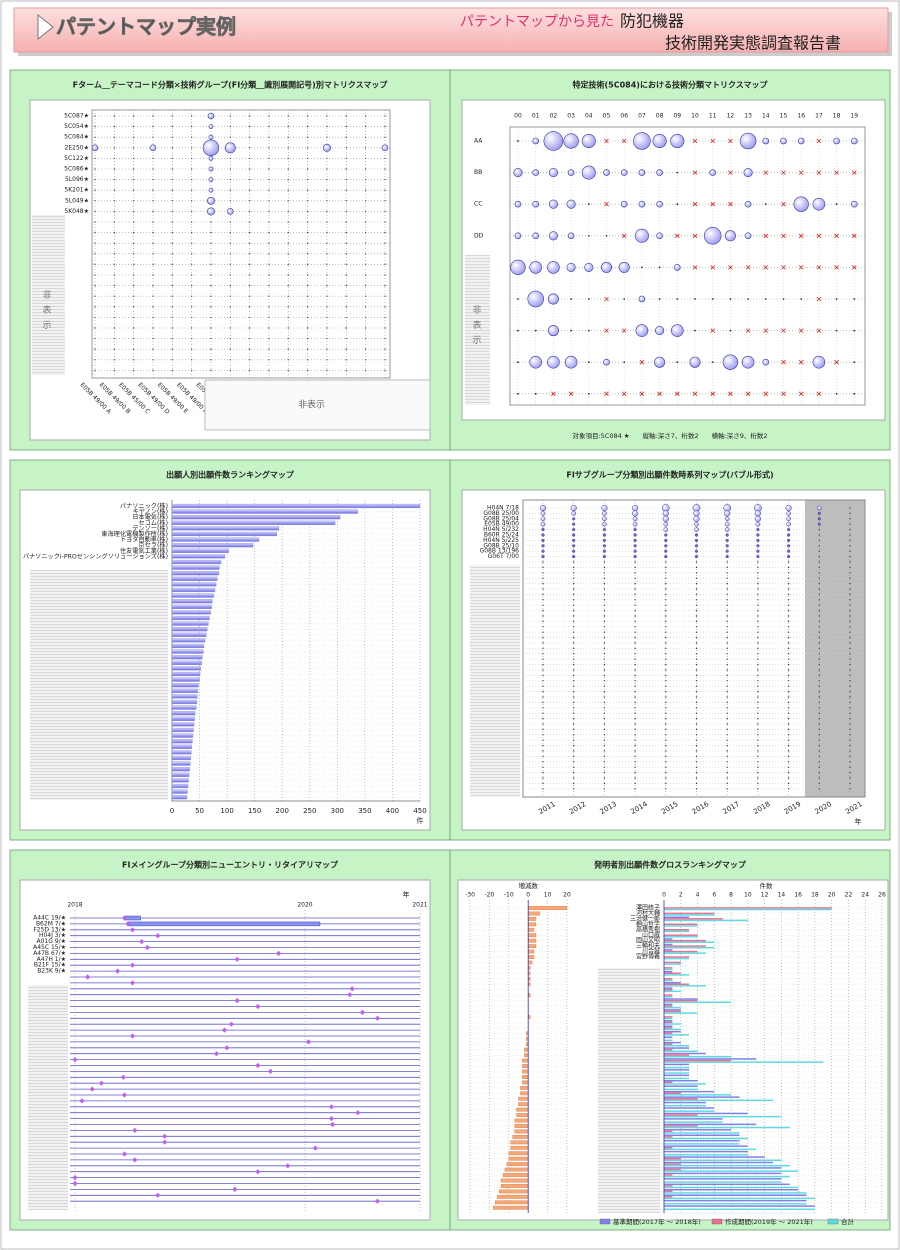 The width and height of the screenshot is (900, 1250). What do you see at coordinates (48, 1097) in the screenshot?
I see `hidden-area` at bounding box center [48, 1097].